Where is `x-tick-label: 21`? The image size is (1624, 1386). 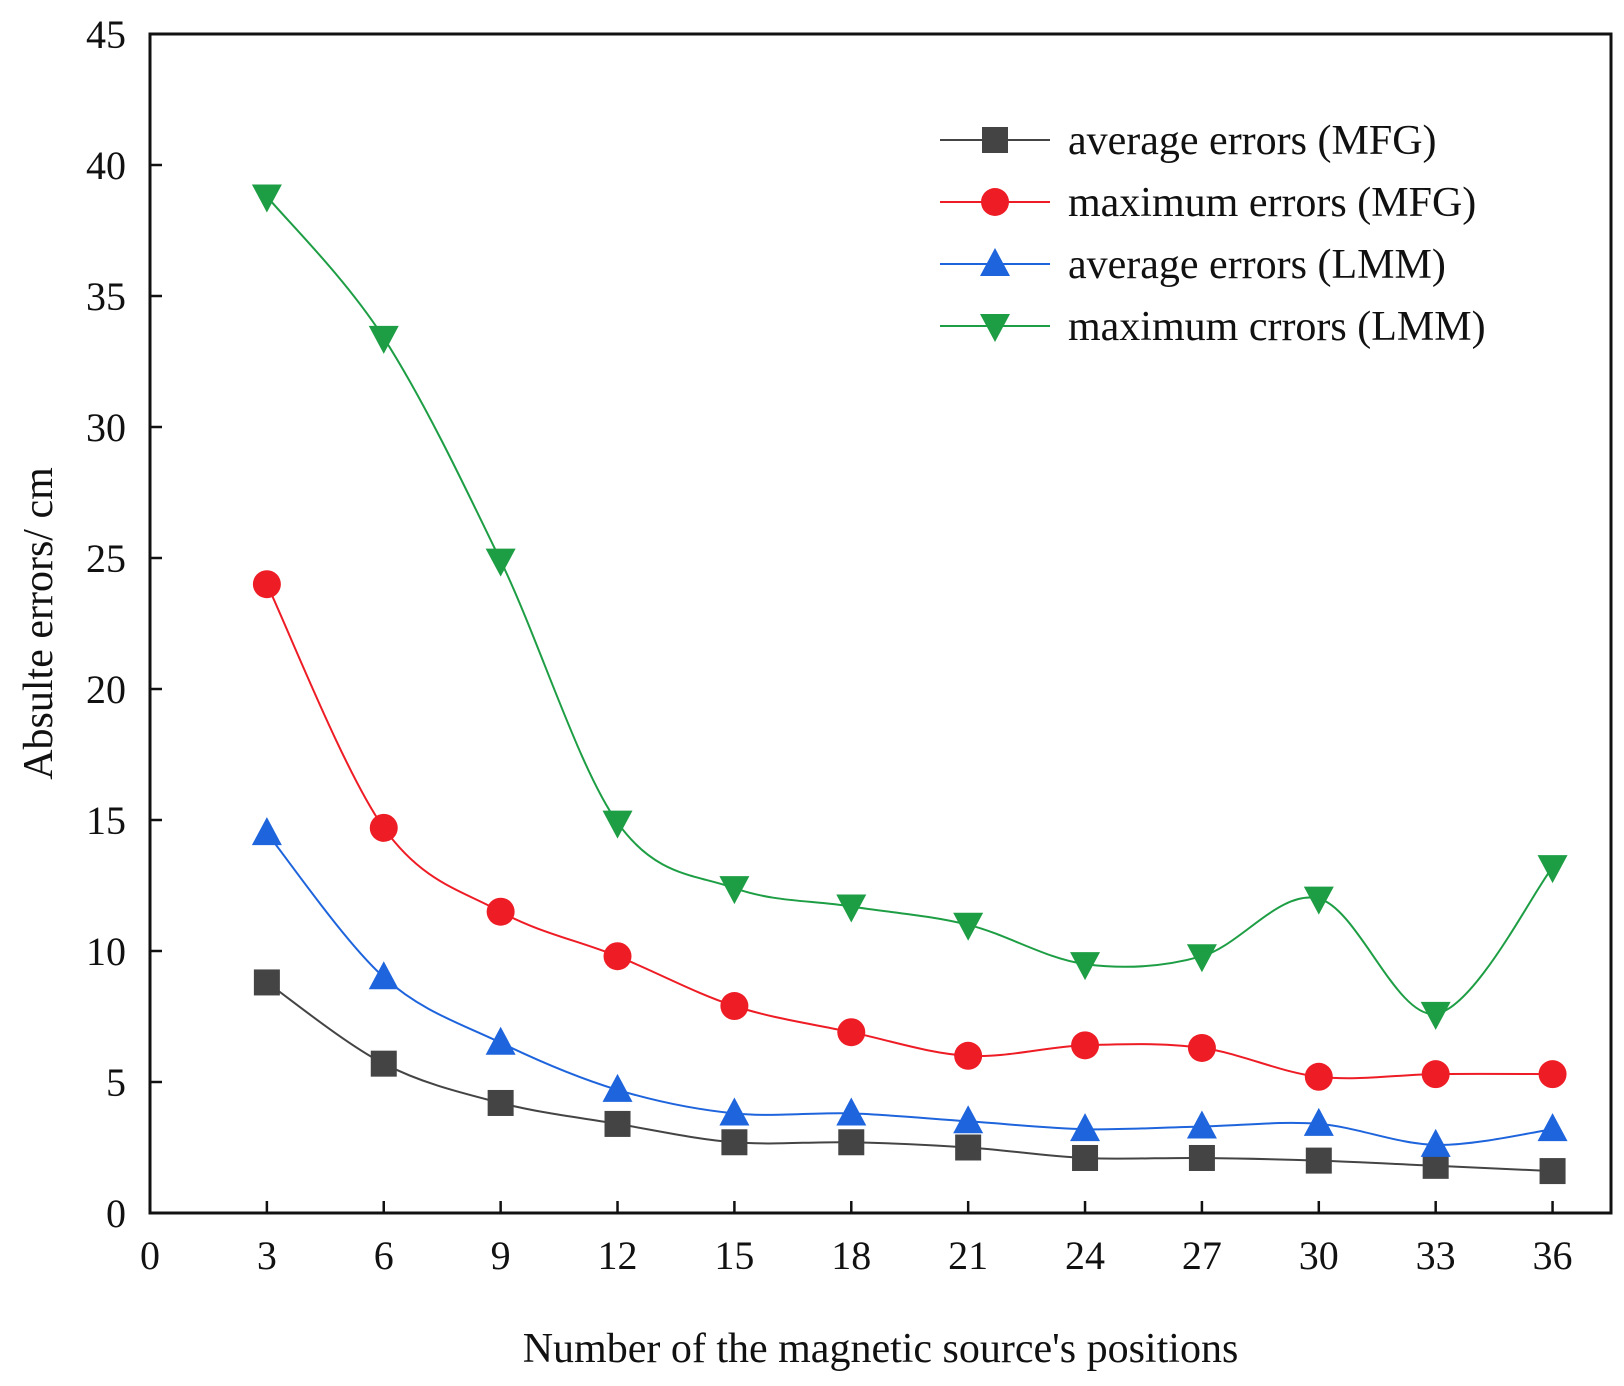
x-tick-label: 21 is located at coordinates (968, 1255).